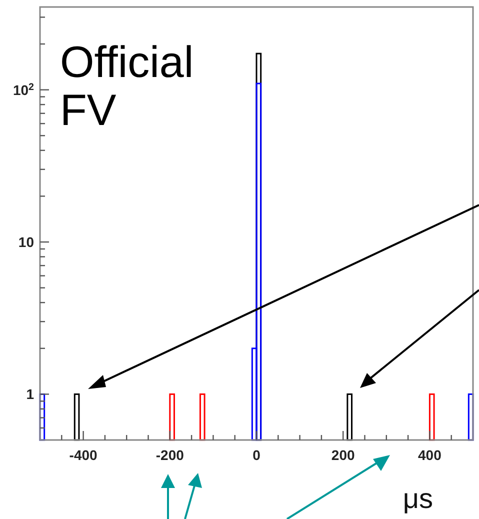 Image resolution: width=479 pixels, height=519 pixels. What do you see at coordinates (23, 89) in the screenshot?
I see `y-tick-label: 10$^{2}$` at bounding box center [23, 89].